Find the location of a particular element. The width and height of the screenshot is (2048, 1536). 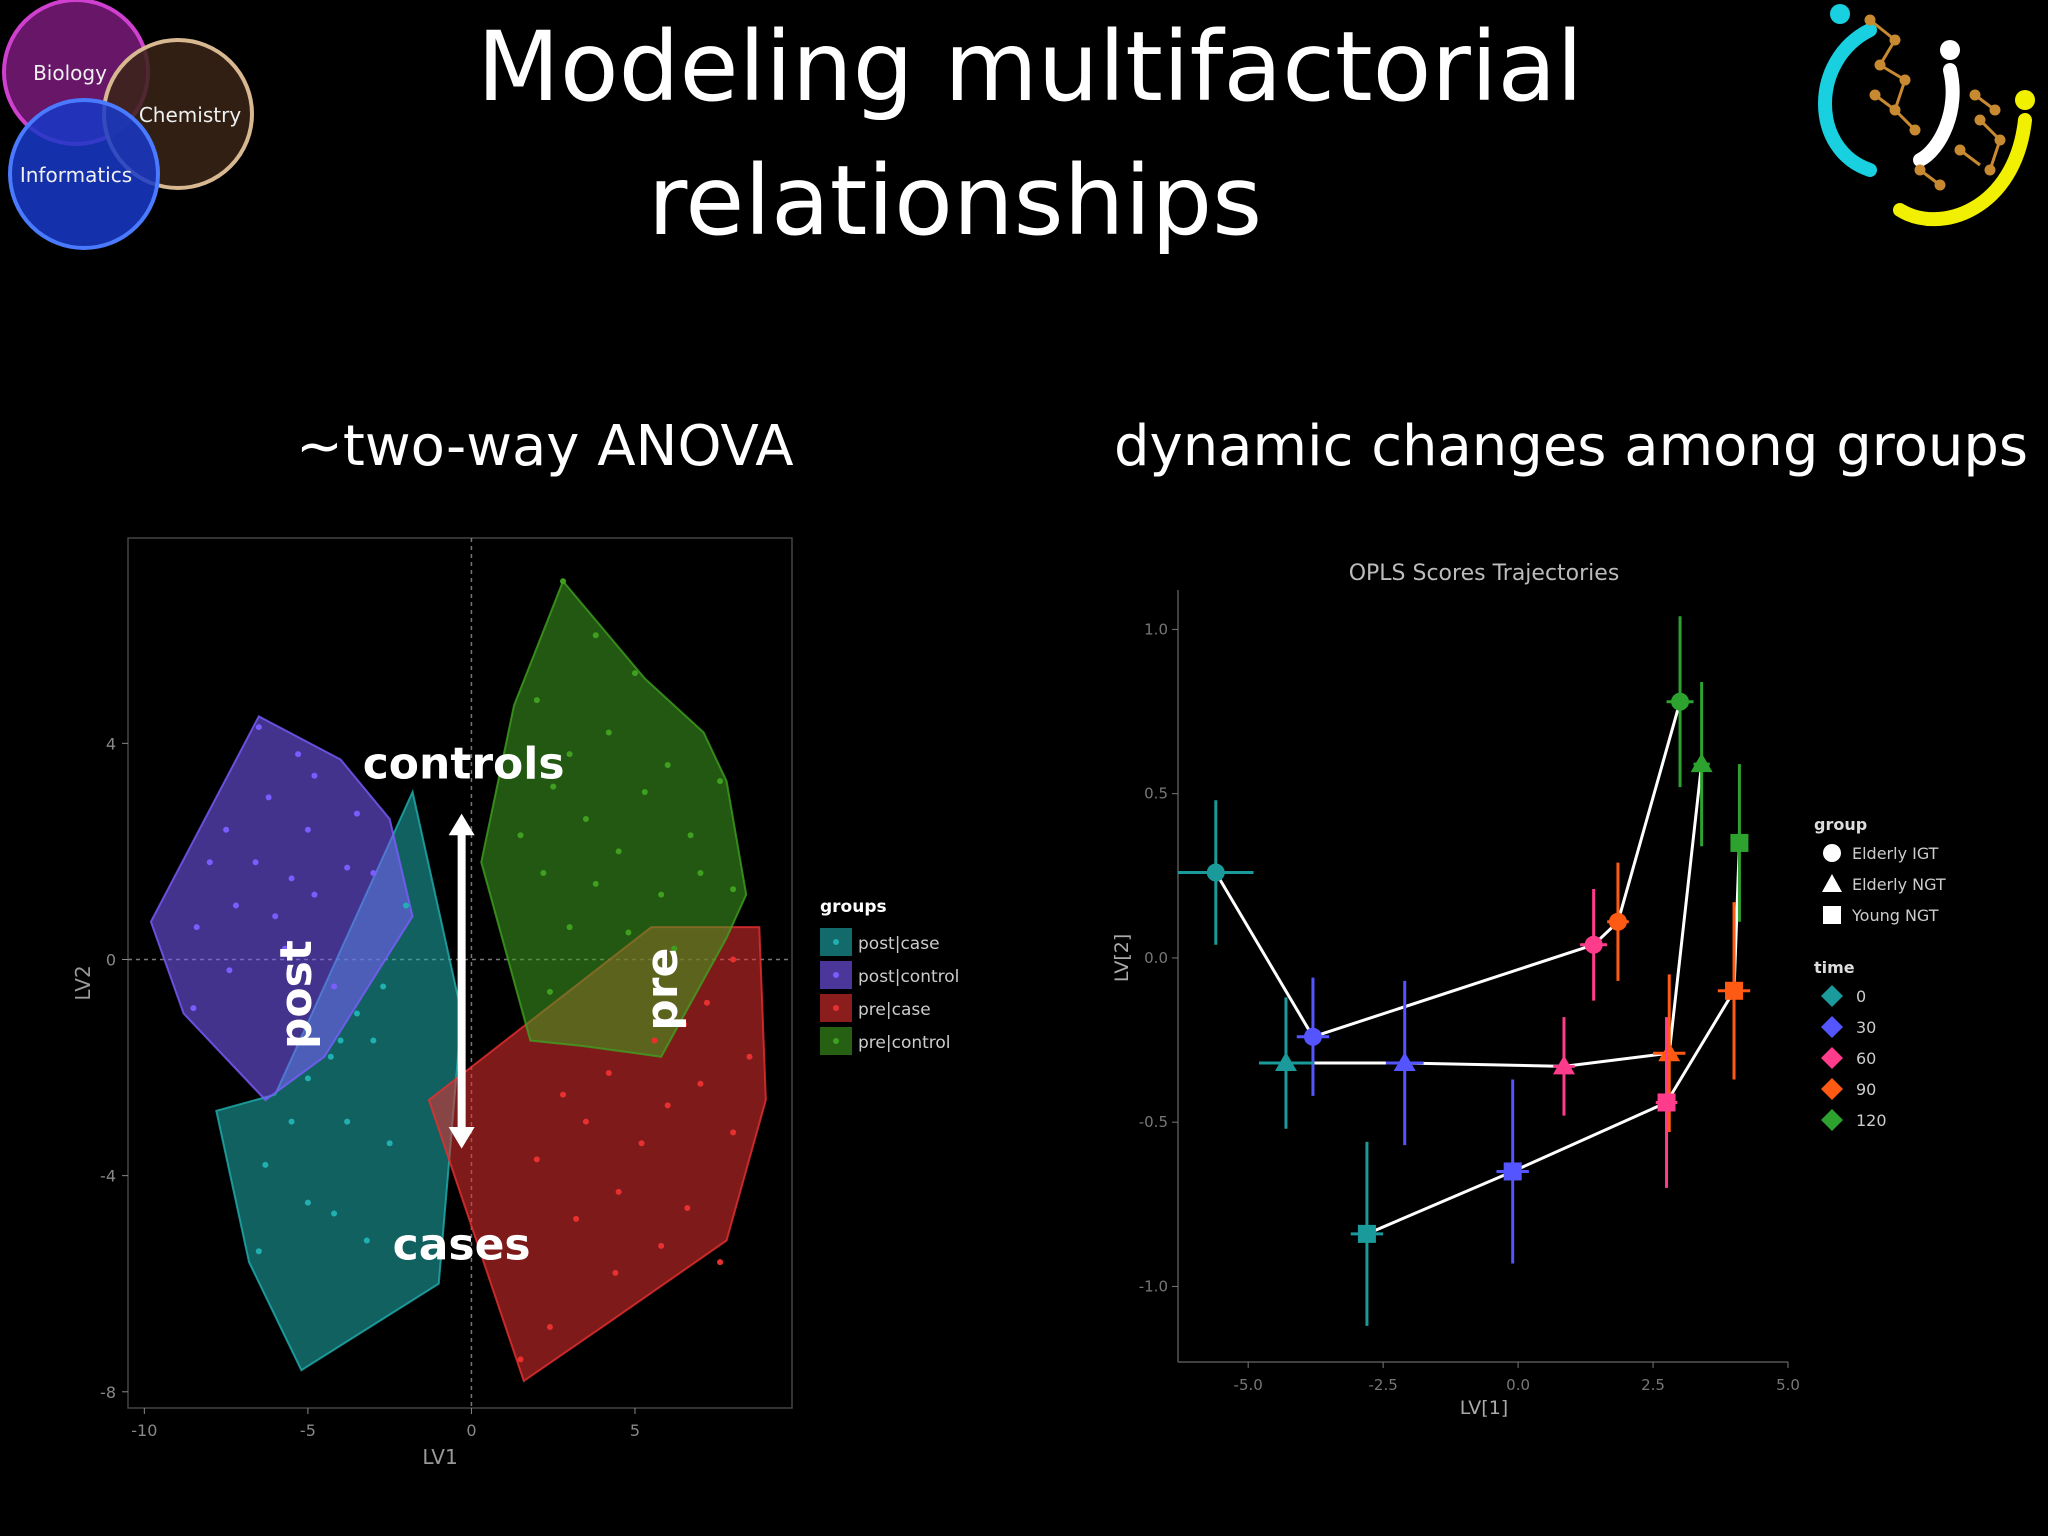

institute-logo is located at coordinates (1926, 115).